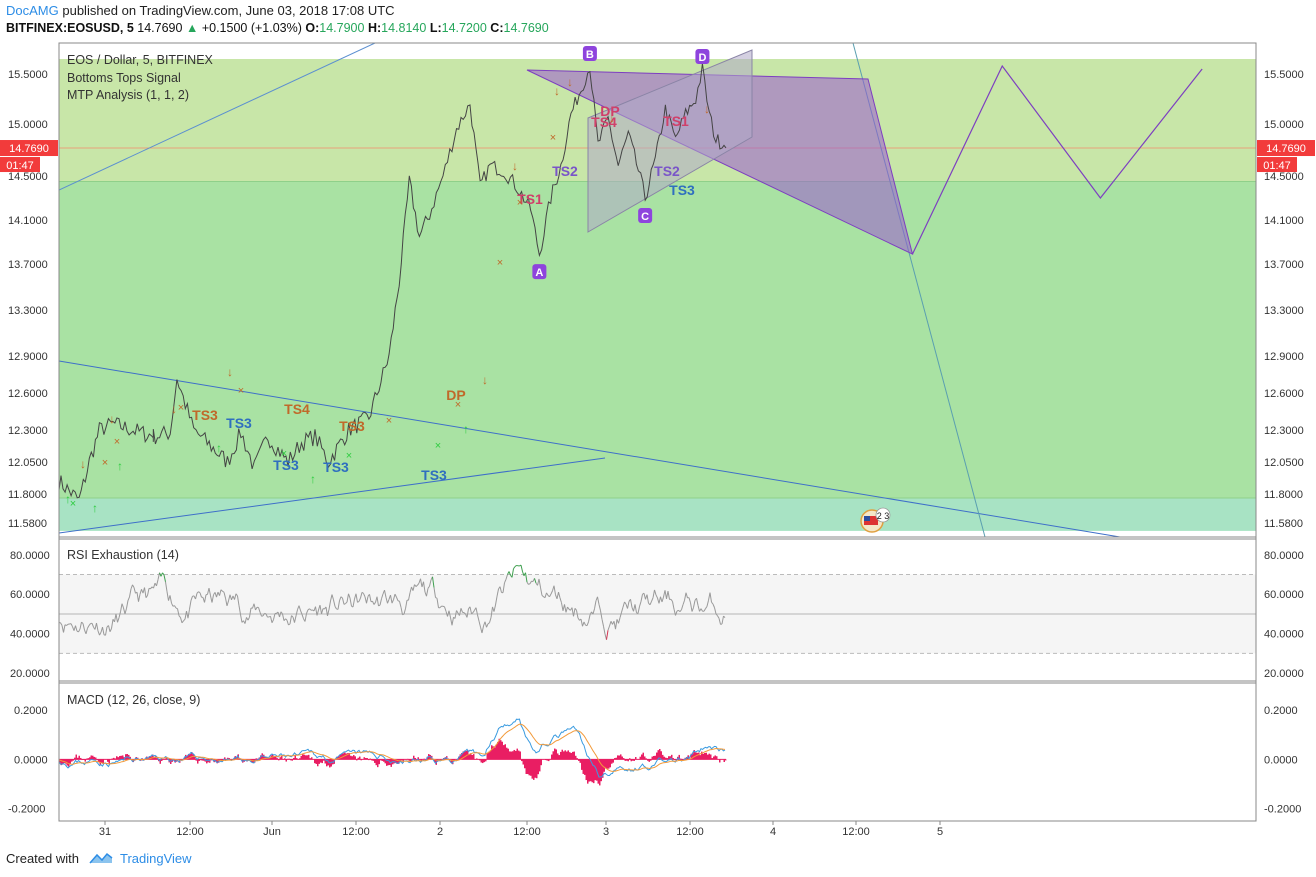 The height and width of the screenshot is (877, 1316). I want to click on legend-indicator-1: Bottoms Tops Signal, so click(124, 78).